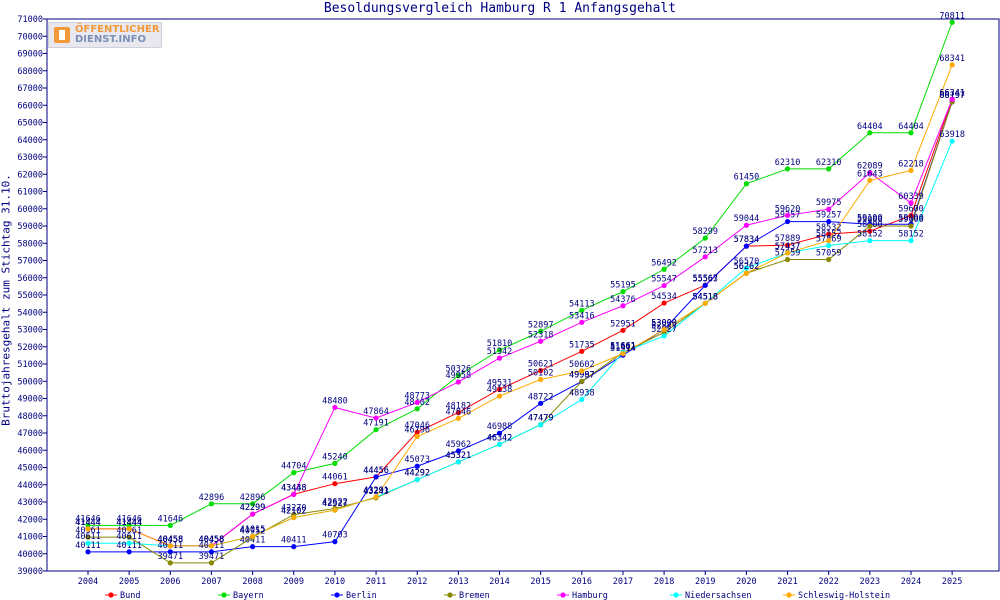 This screenshot has width=1000, height=600. I want to click on data-label: 47191, so click(376, 424).